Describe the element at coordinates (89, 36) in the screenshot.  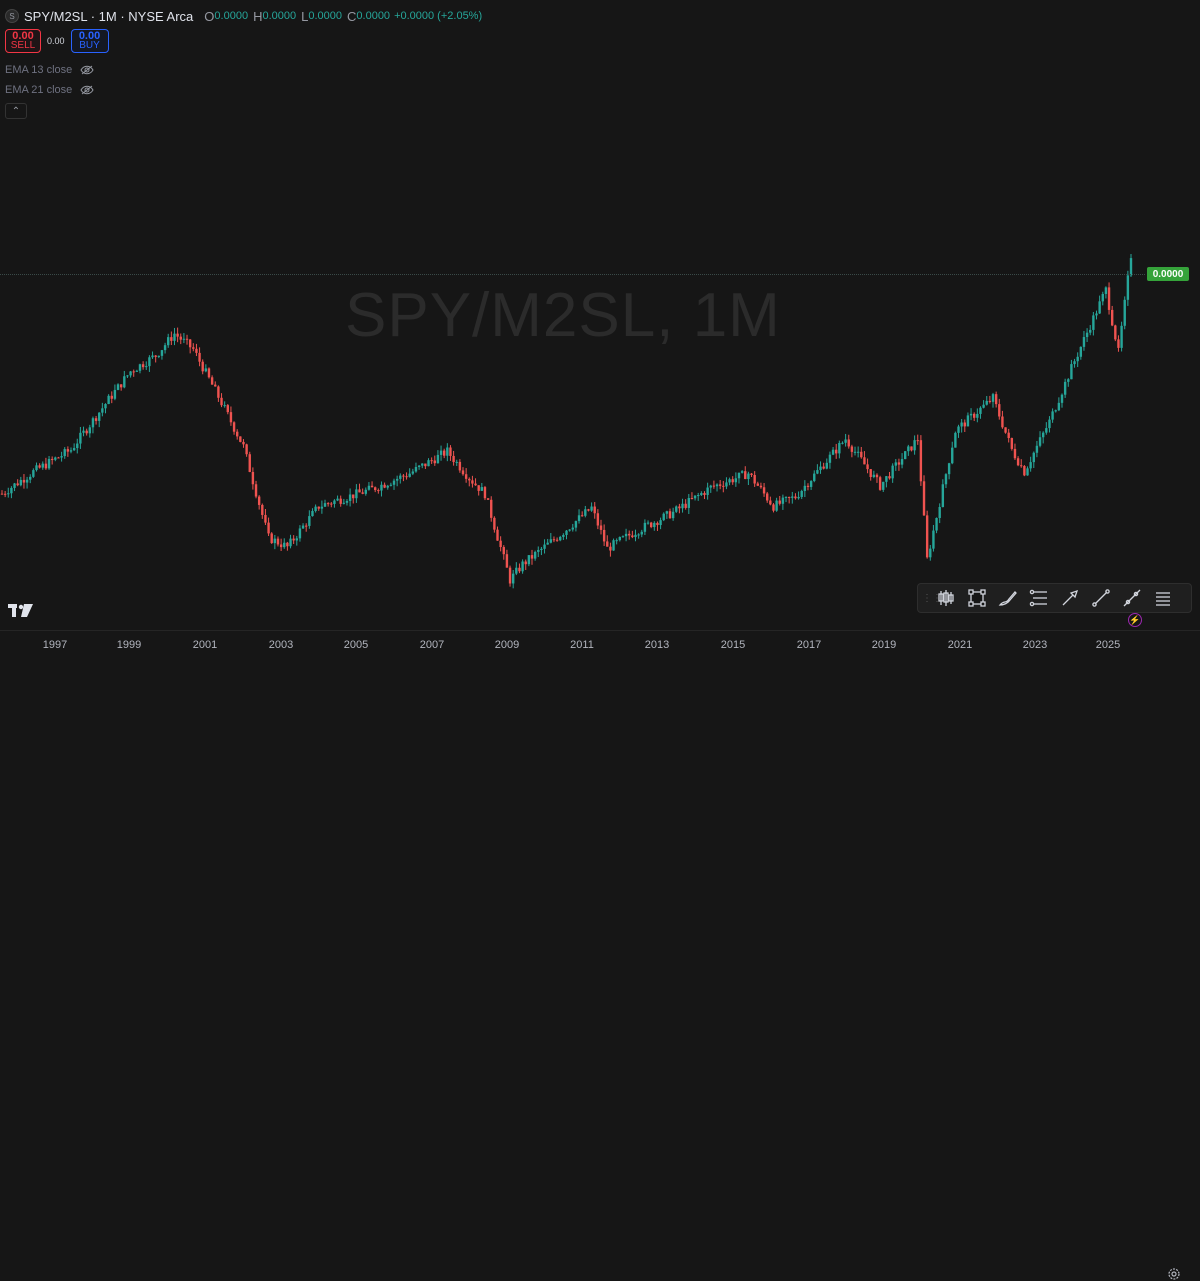
I see `buy-price: 0.00` at that location.